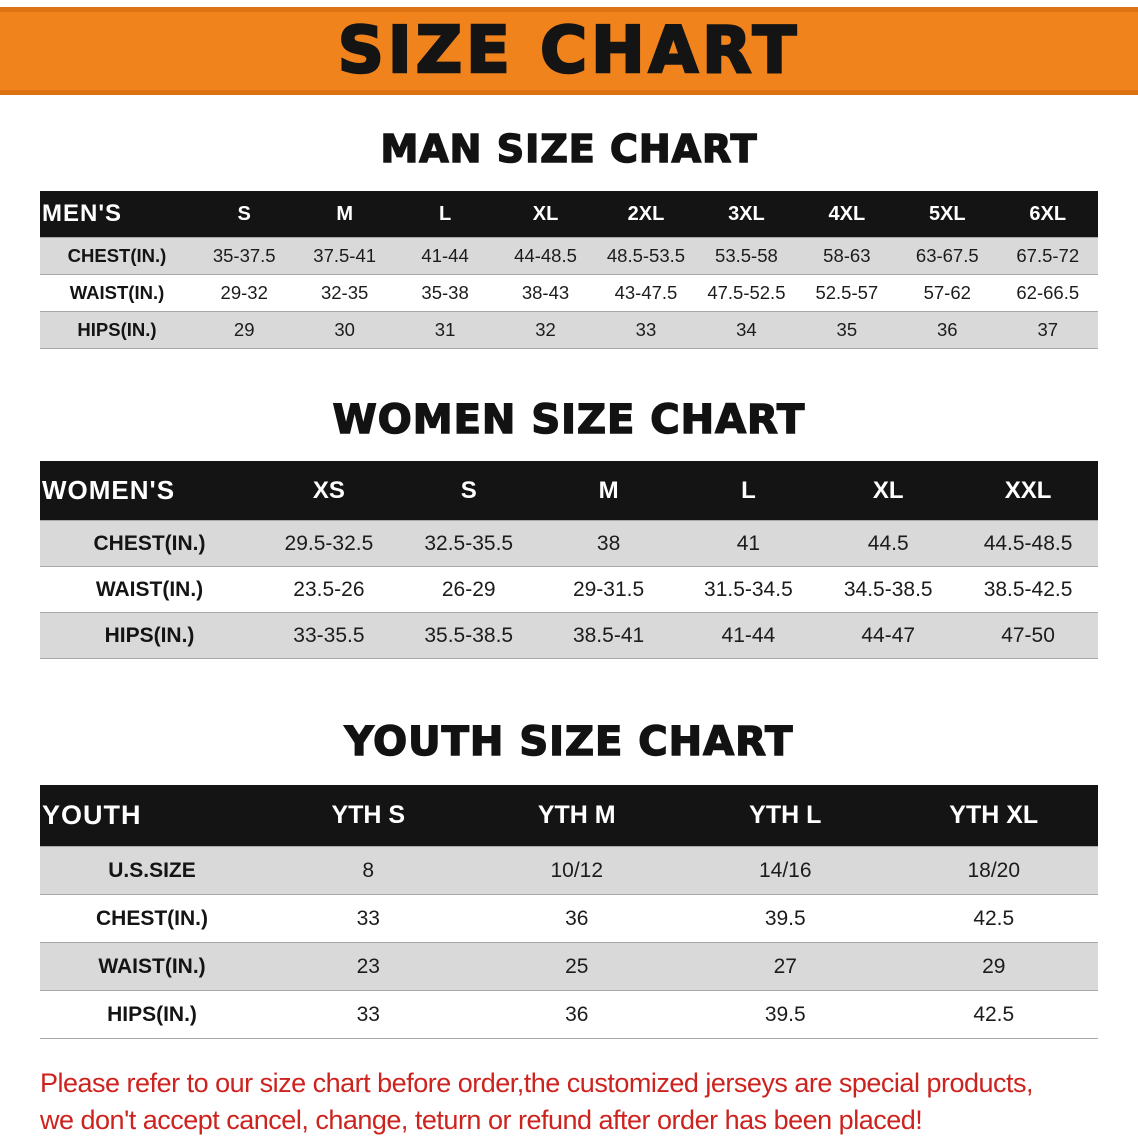 The width and height of the screenshot is (1138, 1140). What do you see at coordinates (329, 635) in the screenshot?
I see `size-value-cell: 33-35.5` at bounding box center [329, 635].